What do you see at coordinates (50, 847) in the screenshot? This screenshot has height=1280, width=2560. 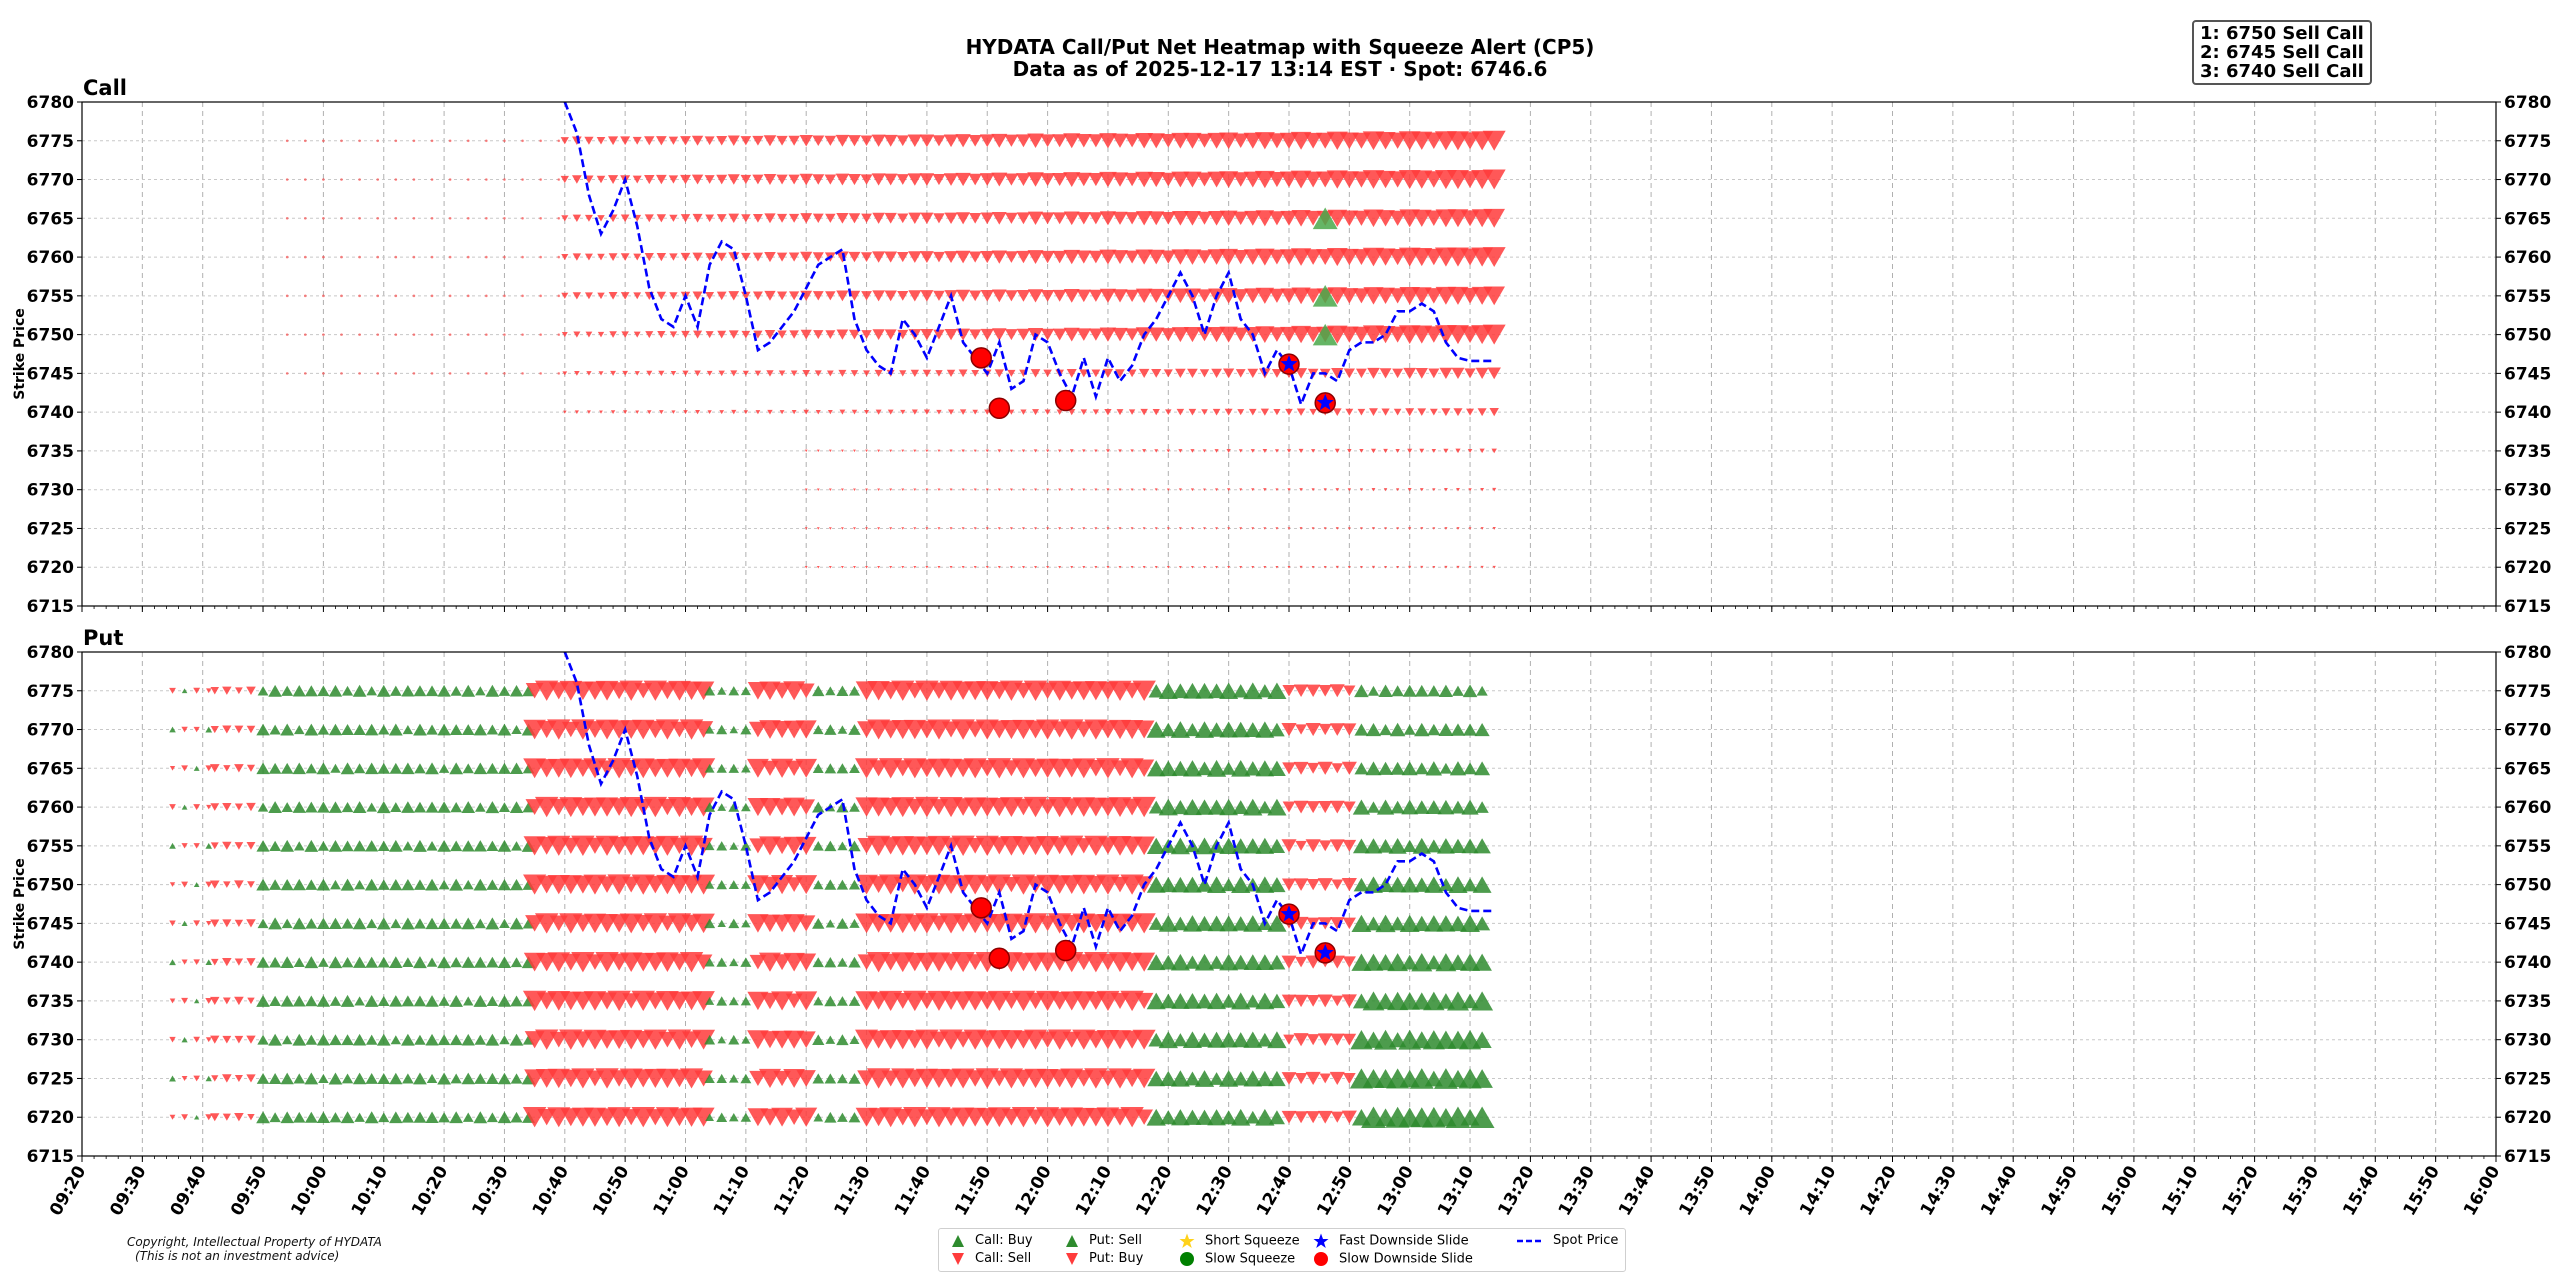 I see `y-tick-label: 6755` at bounding box center [50, 847].